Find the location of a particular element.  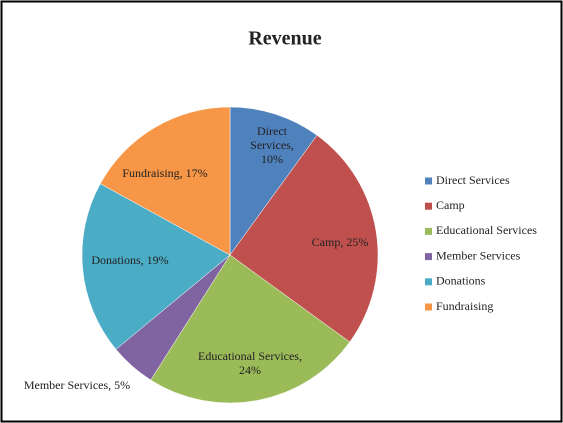

data-label: Fundraising, 17% is located at coordinates (165, 173).